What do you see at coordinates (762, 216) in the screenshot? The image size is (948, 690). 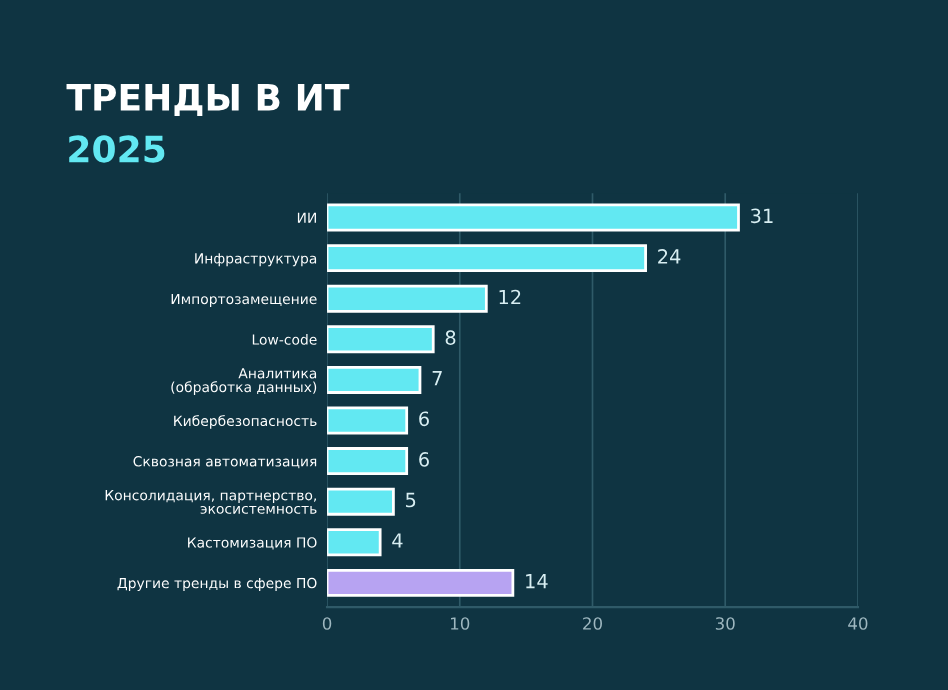 I see `data-label: 31` at bounding box center [762, 216].